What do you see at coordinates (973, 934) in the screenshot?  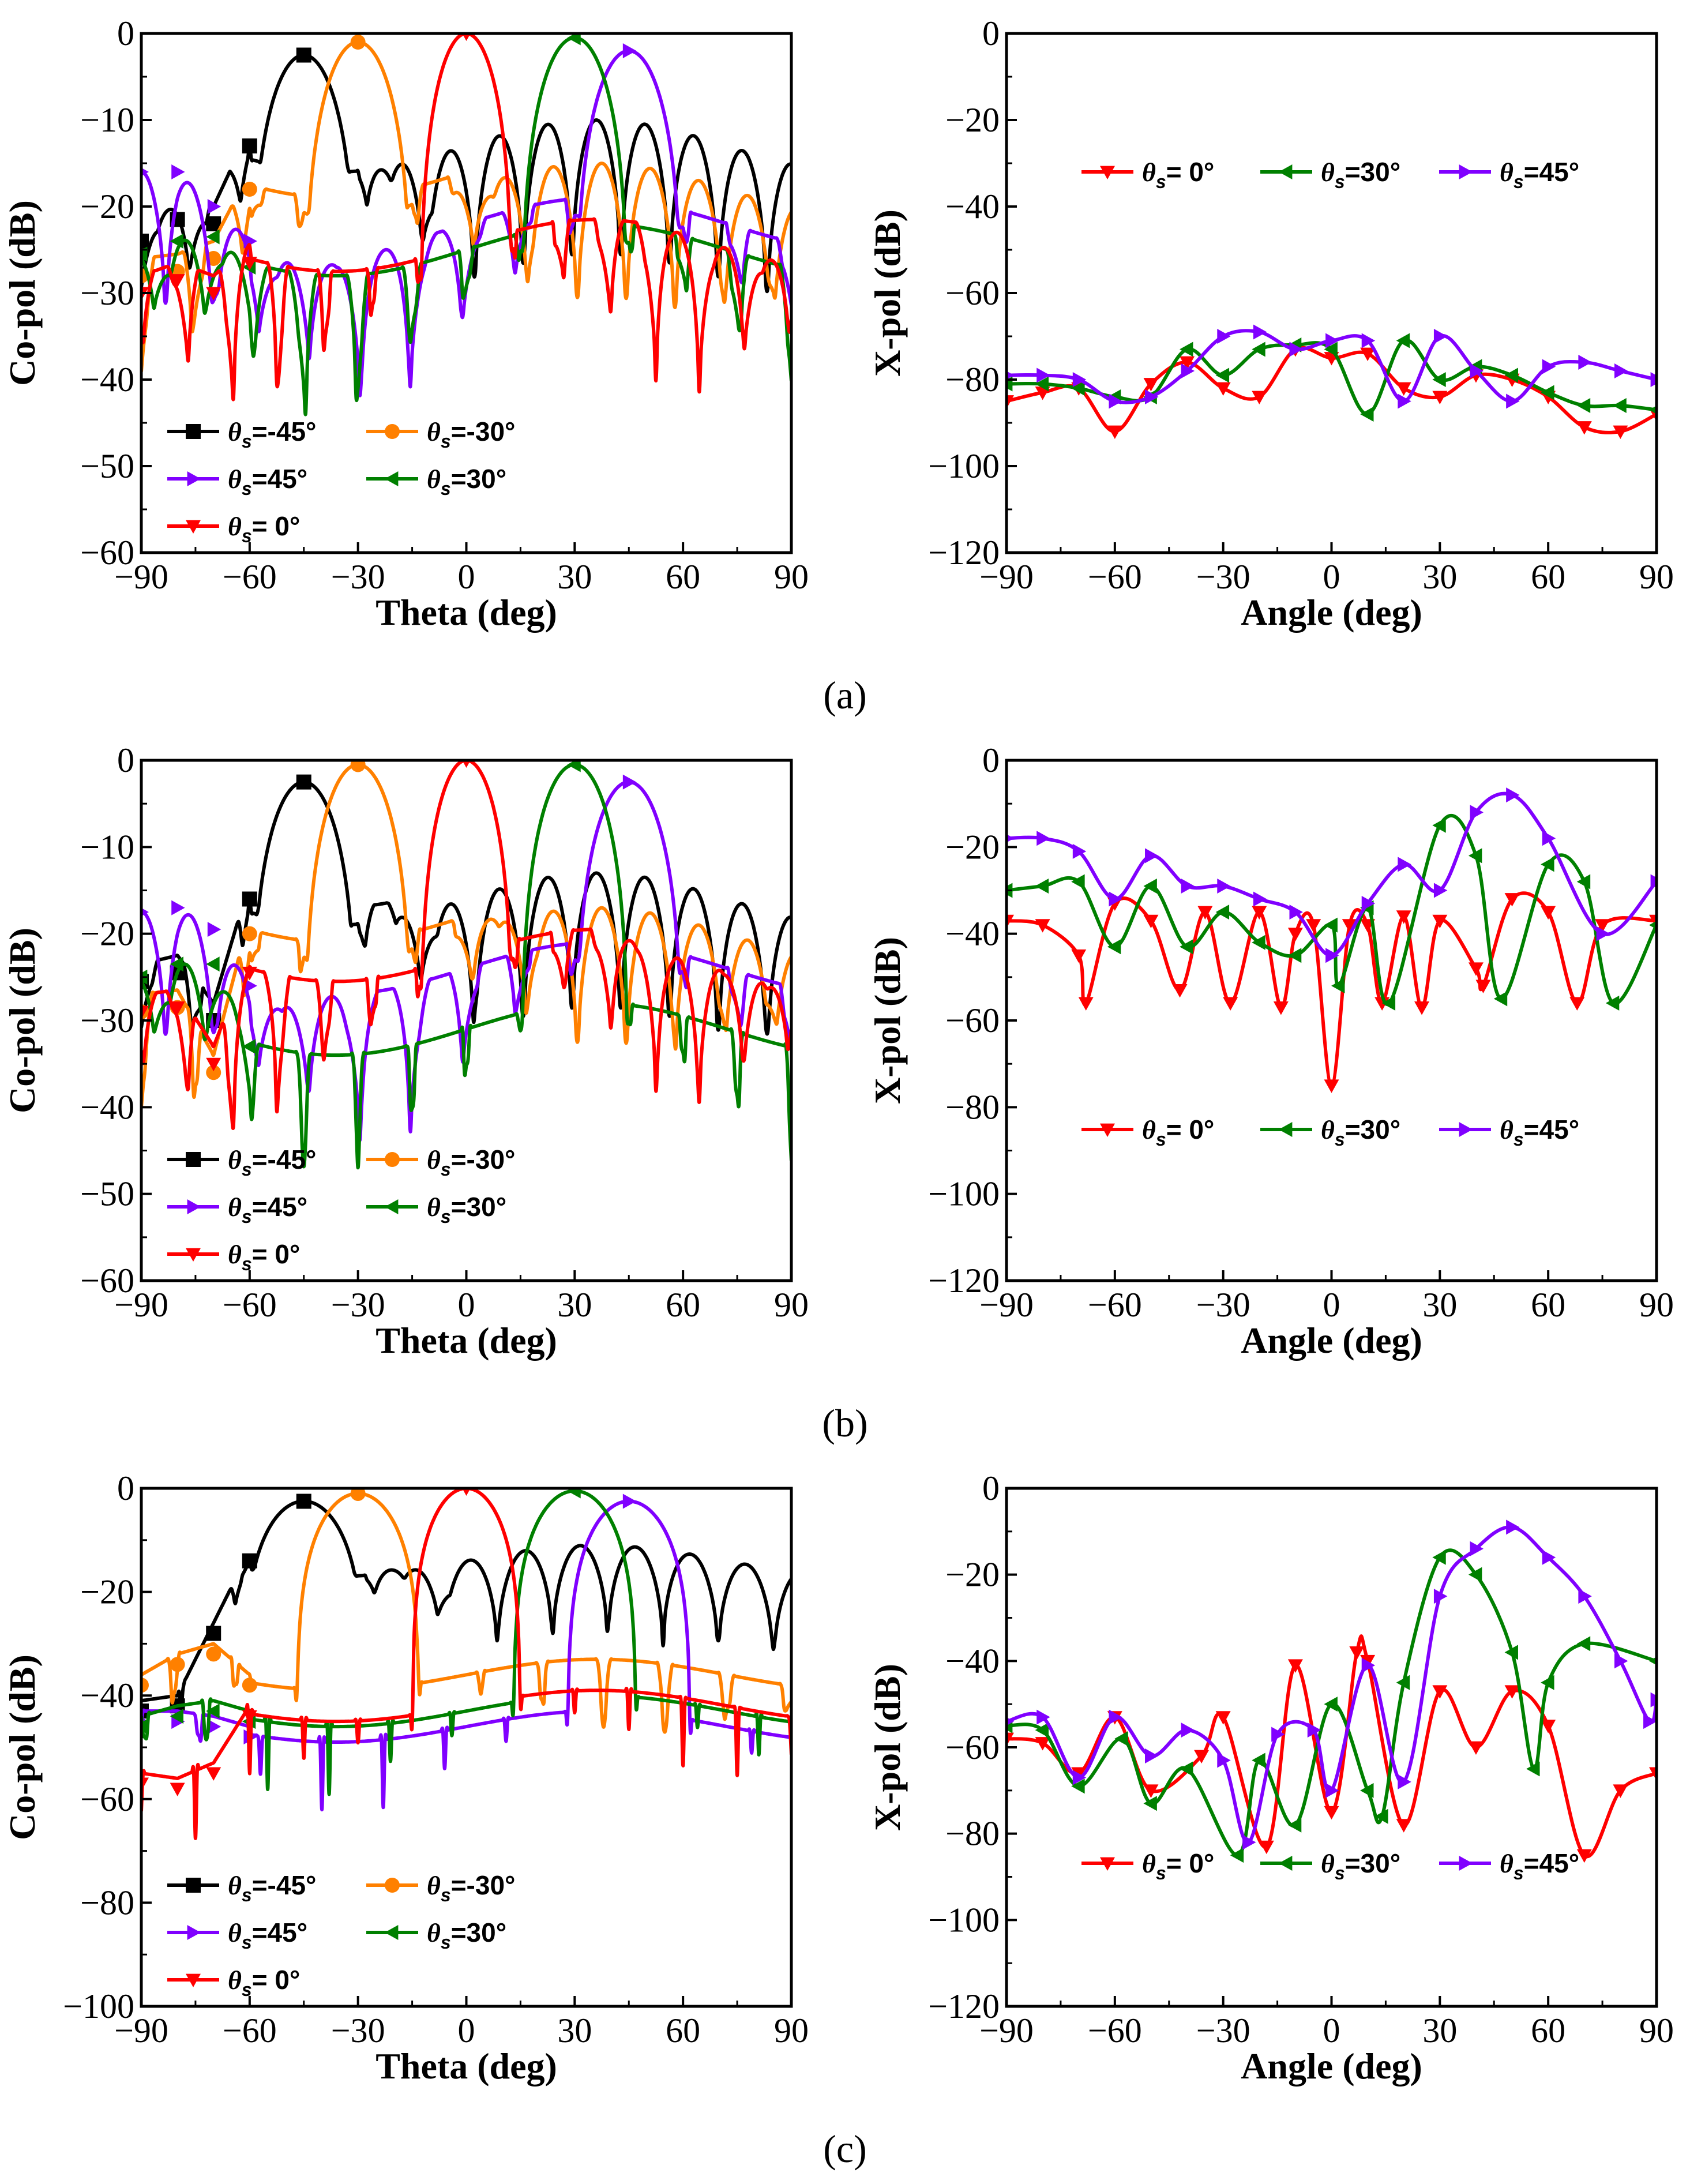 I see `y-tick-label: −40` at bounding box center [973, 934].